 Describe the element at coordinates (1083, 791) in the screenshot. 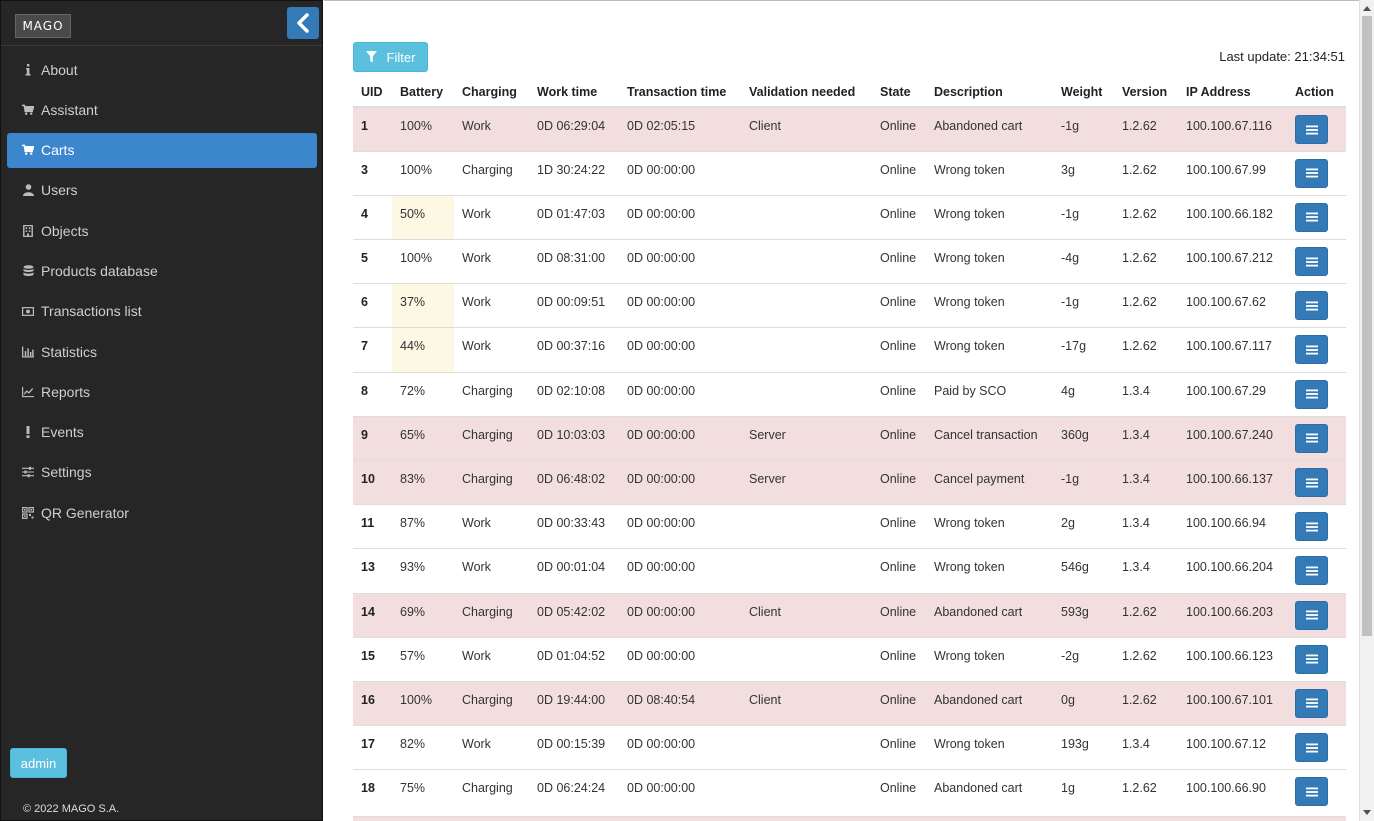

I see `cell-weight: 1g` at that location.